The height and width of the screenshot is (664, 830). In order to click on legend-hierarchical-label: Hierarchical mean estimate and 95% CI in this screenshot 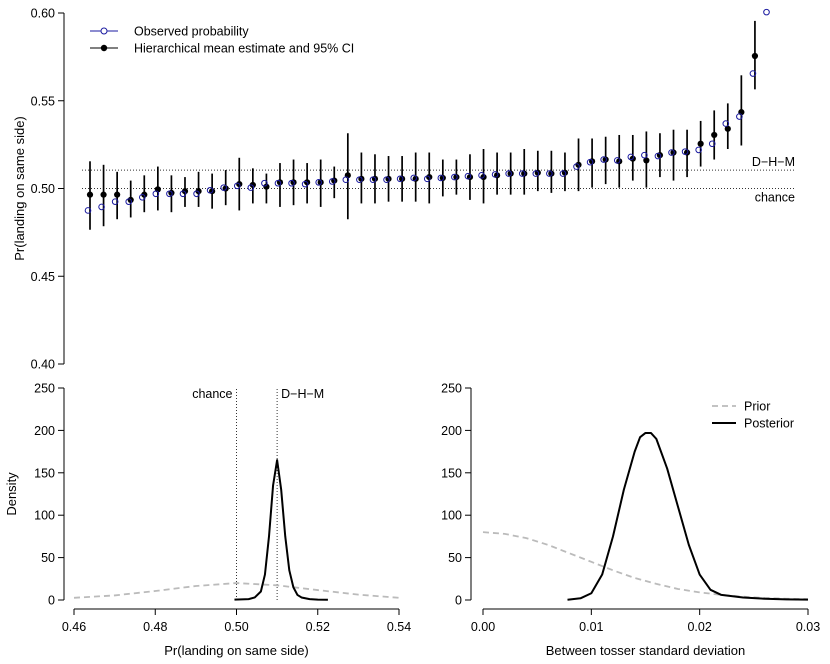, I will do `click(244, 49)`.